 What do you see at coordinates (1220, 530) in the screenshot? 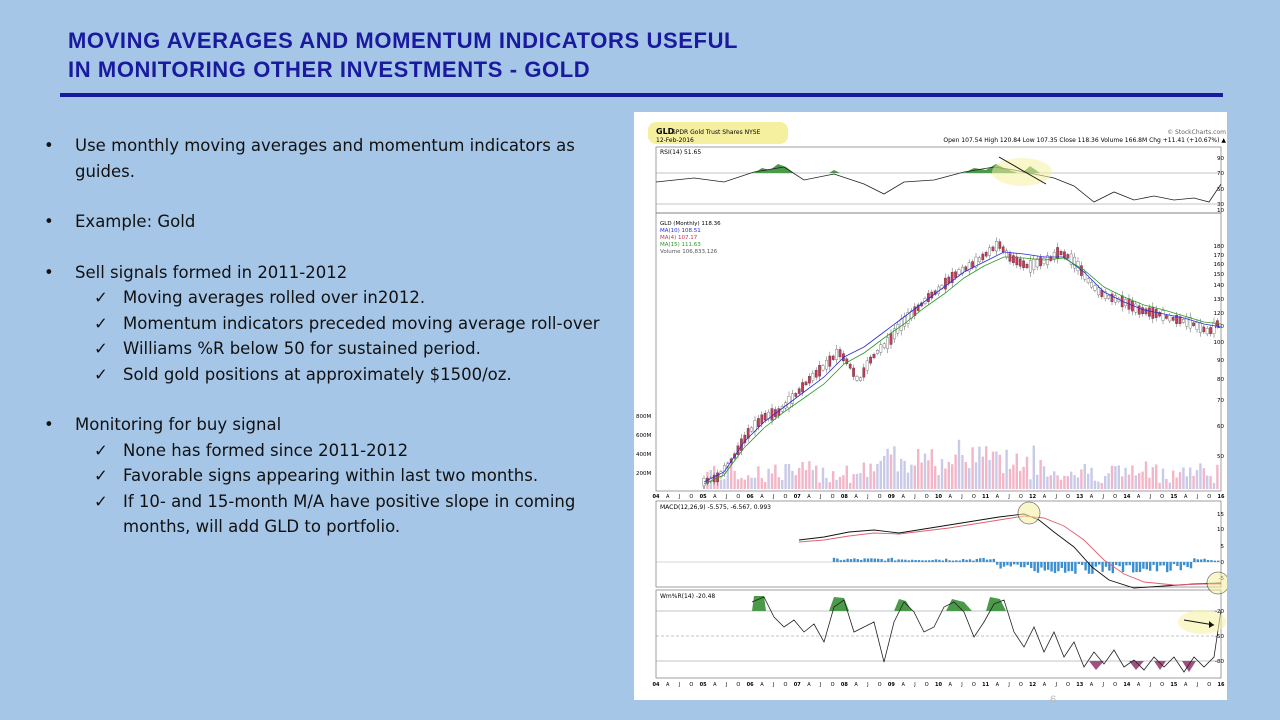
I see `macd-tick: 10` at bounding box center [1220, 530].